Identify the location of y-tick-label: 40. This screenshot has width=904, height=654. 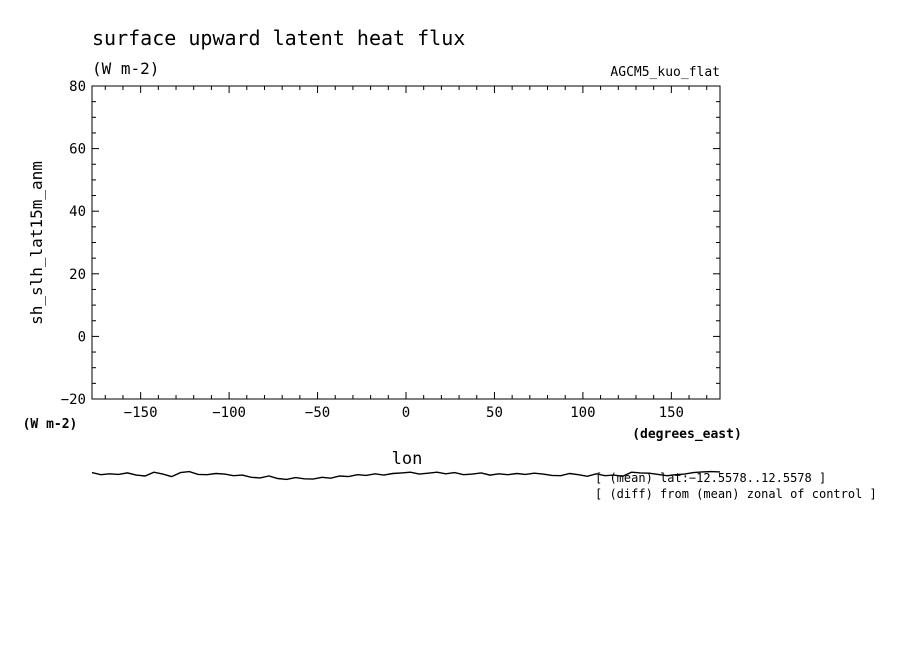
(77, 212).